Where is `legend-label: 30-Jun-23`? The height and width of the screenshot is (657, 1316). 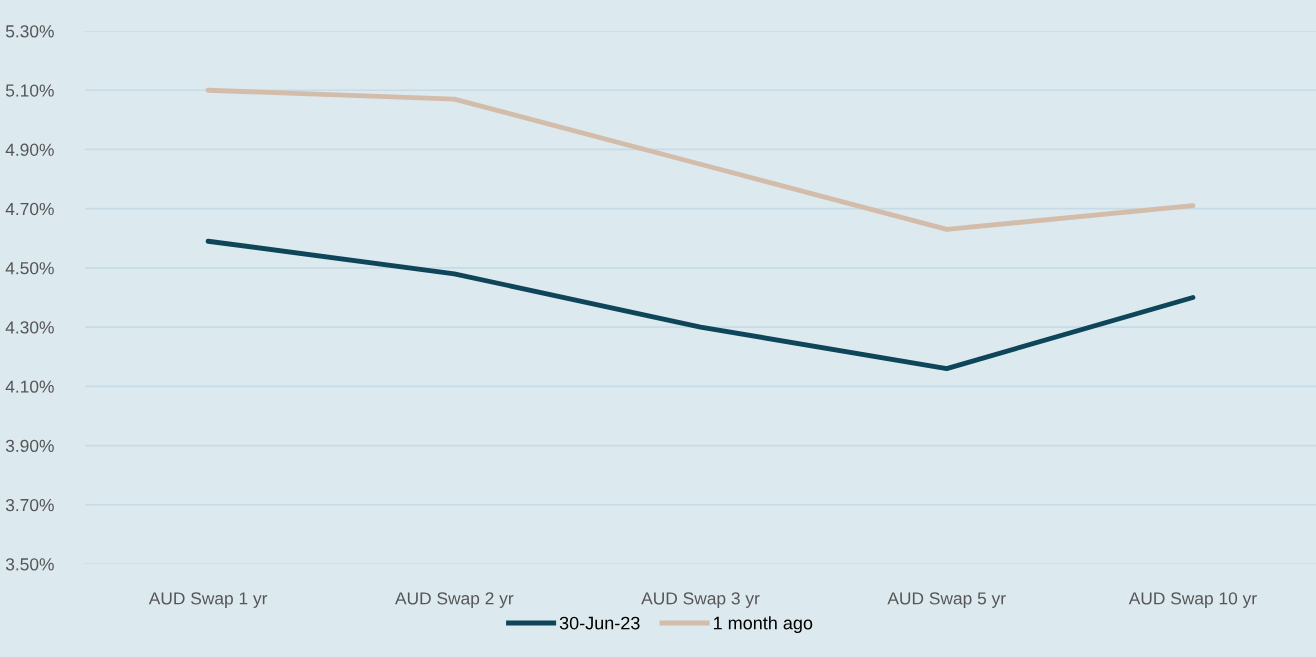 legend-label: 30-Jun-23 is located at coordinates (599, 623).